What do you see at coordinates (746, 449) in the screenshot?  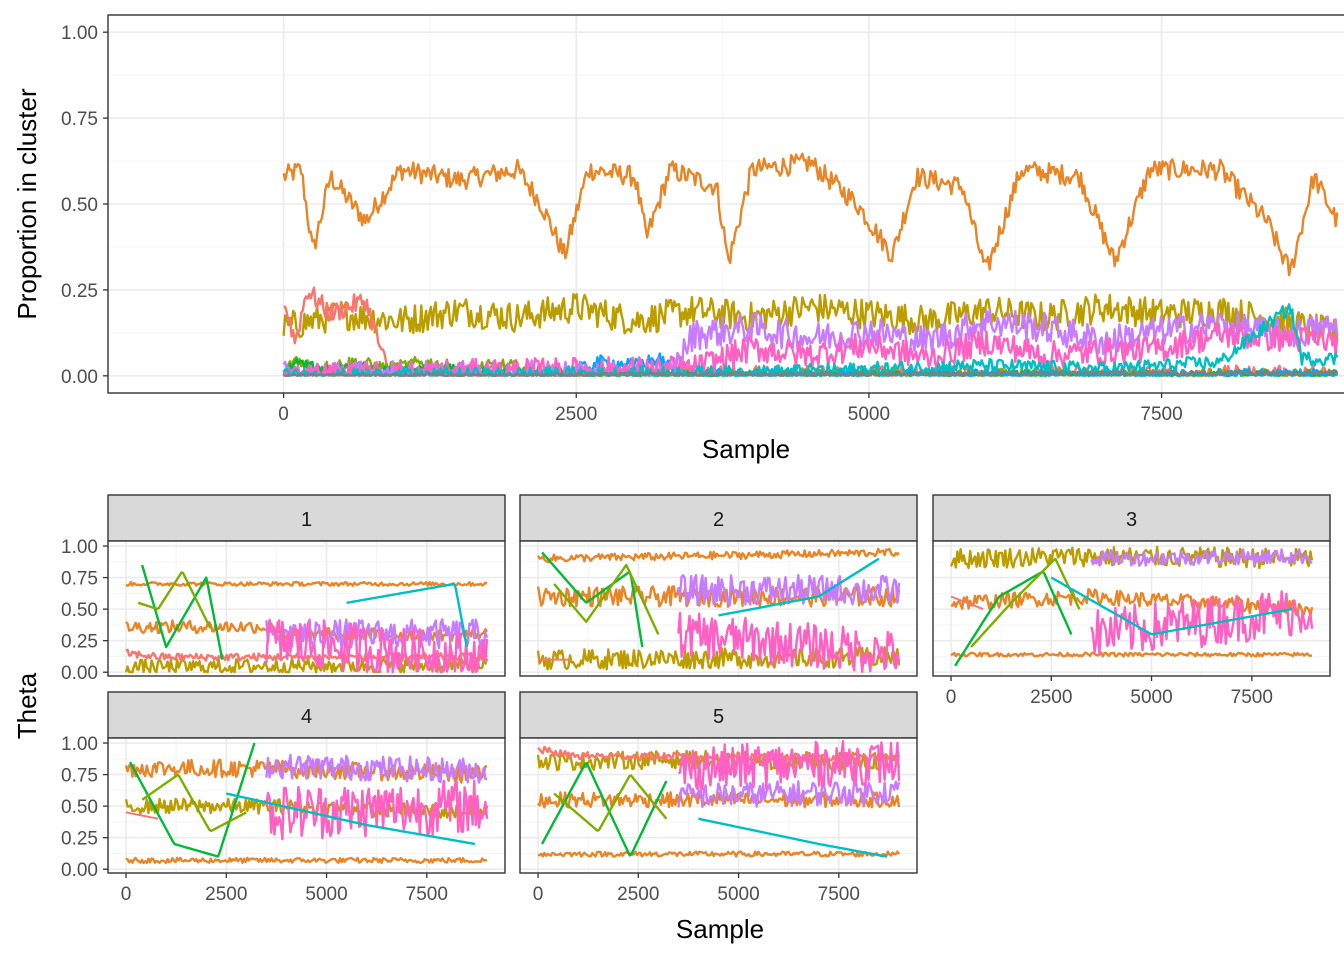 I see `top-x-axis-title: Sample` at bounding box center [746, 449].